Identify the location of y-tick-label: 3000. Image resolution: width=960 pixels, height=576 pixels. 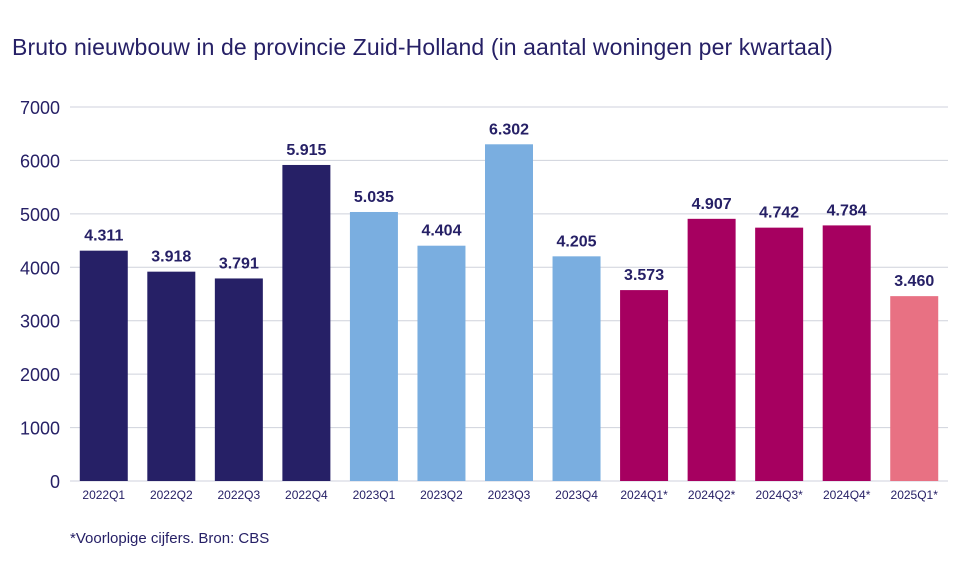
(40, 322).